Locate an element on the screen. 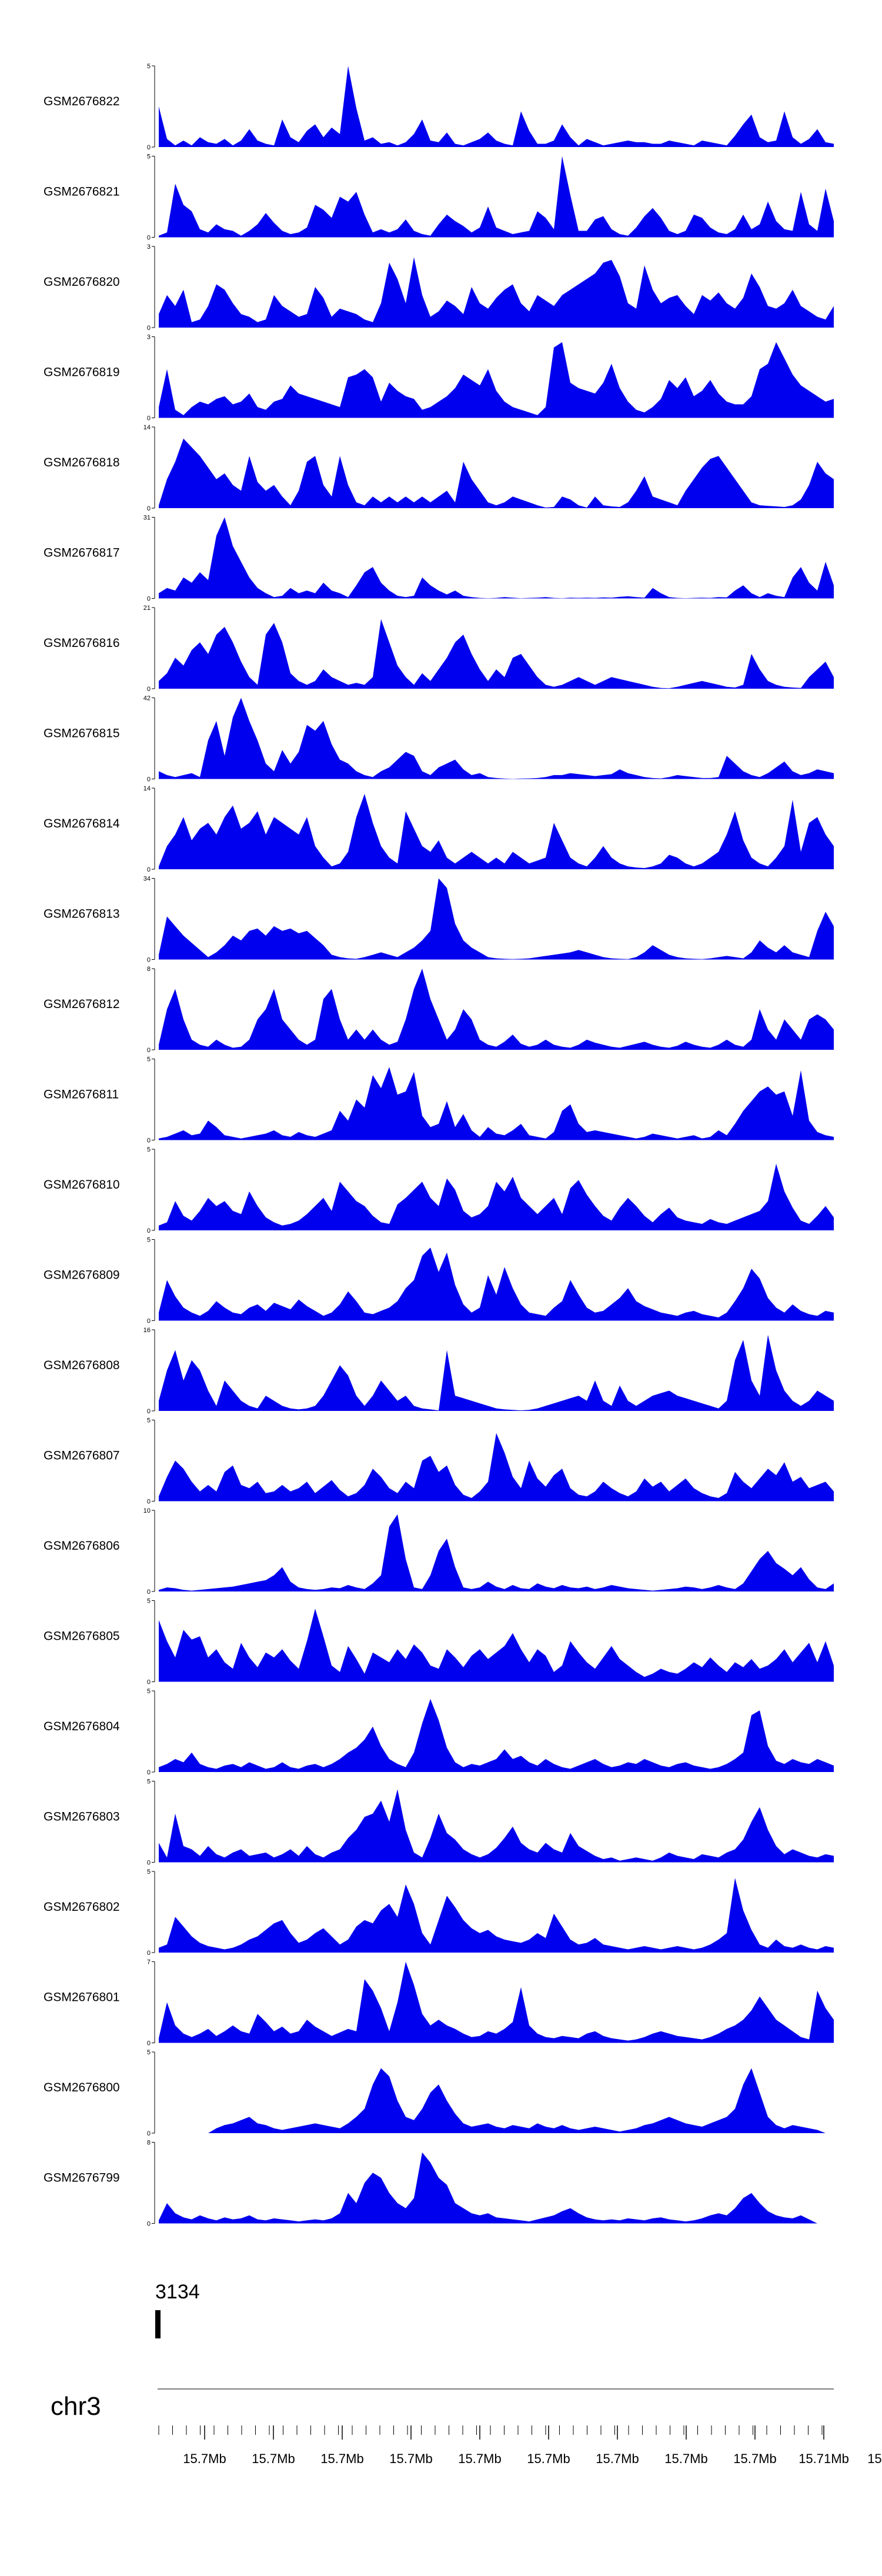  track-label: GSM2676802 is located at coordinates (82, 1907).